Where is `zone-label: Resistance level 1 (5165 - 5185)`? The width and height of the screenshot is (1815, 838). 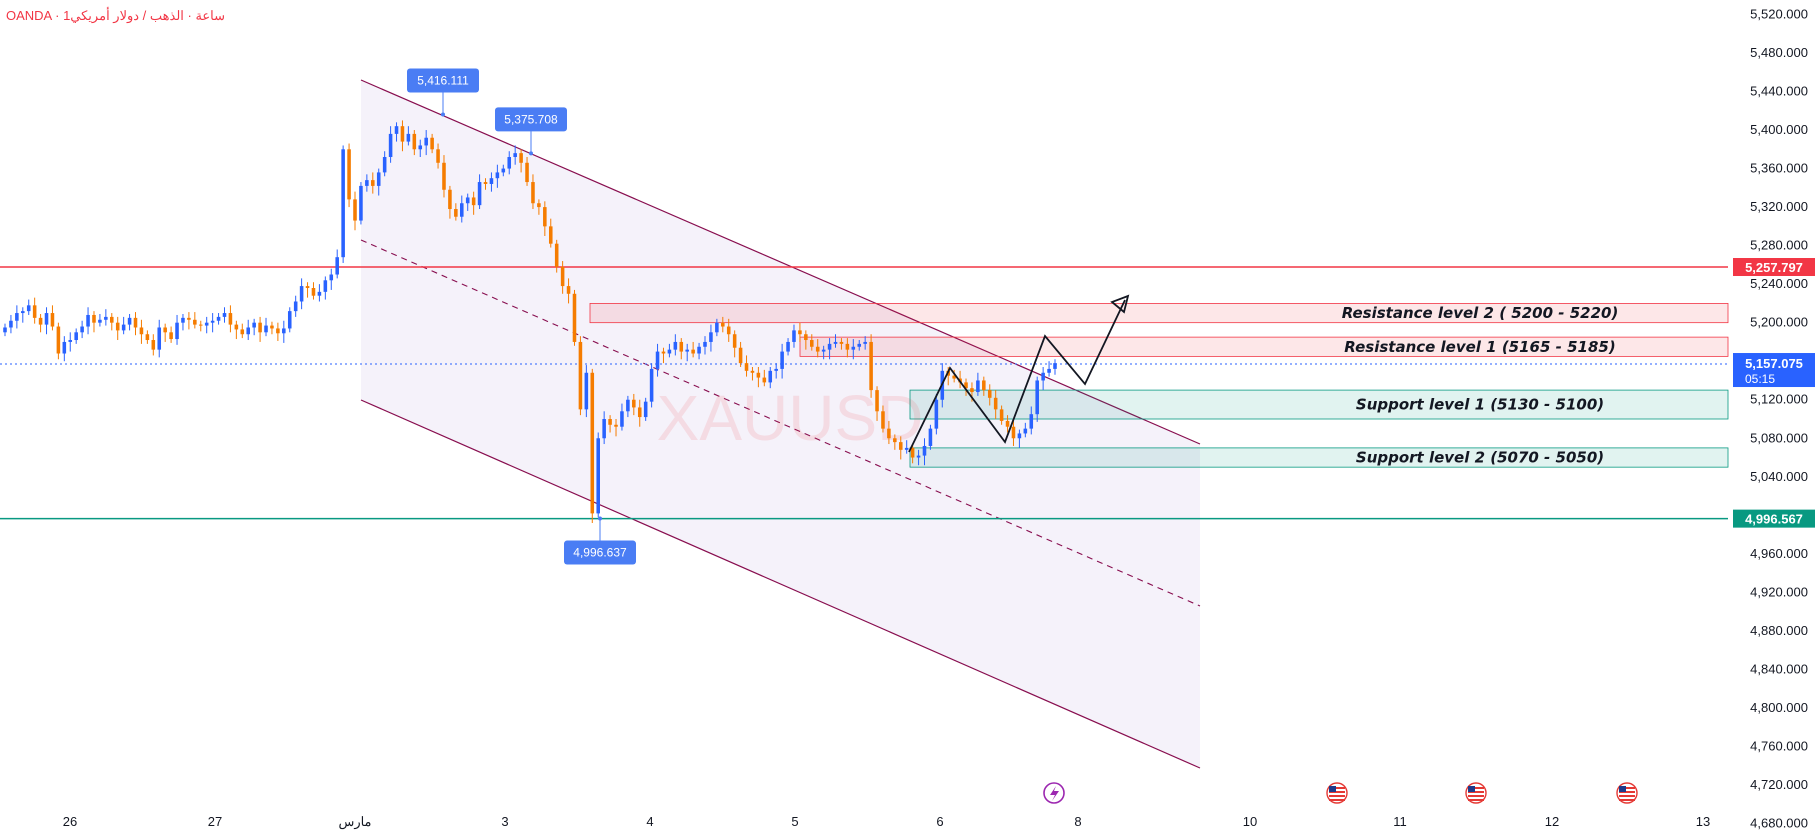
zone-label: Resistance level 1 (5165 - 5185) is located at coordinates (1479, 347).